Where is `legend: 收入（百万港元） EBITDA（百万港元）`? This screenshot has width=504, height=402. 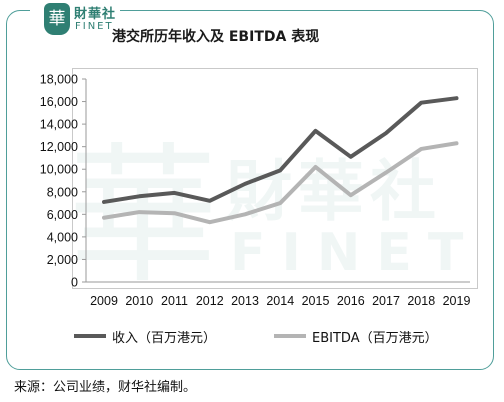 legend: 收入（百万港元） EBITDA（百万港元） is located at coordinates (274, 336).